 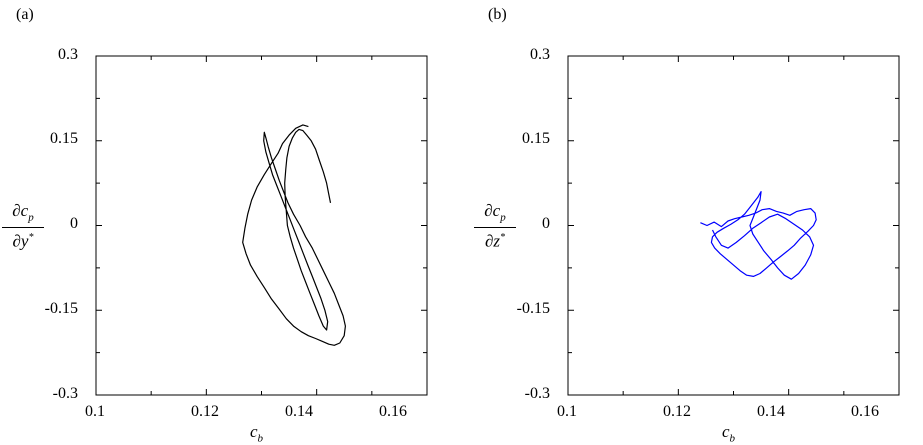 I want to click on y-axis-label-a: ∂cp ∂y*, so click(x=23, y=227).